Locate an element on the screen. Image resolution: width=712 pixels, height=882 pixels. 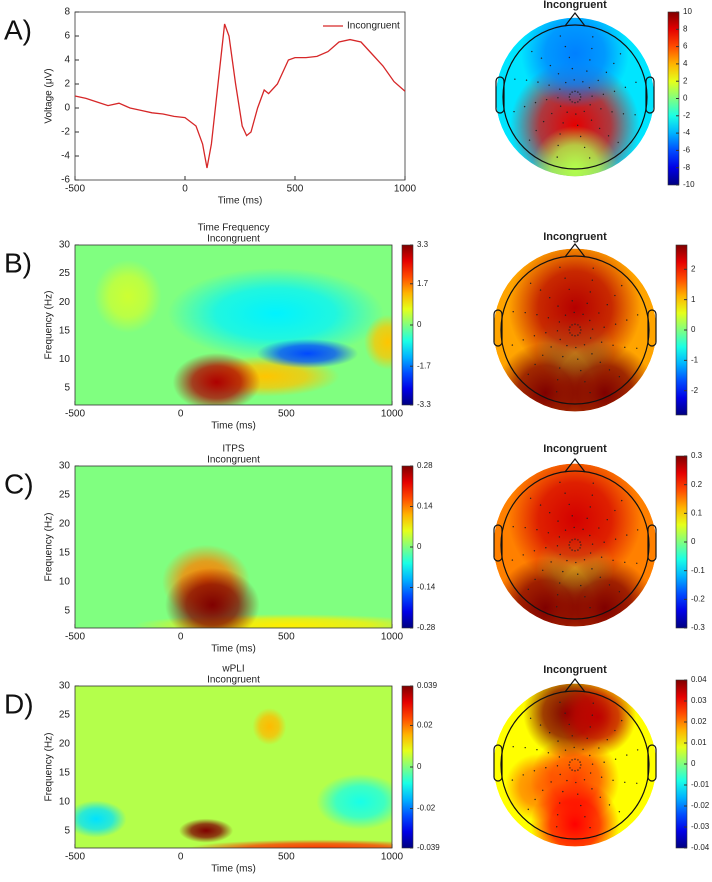
x-tick-label: 1000 is located at coordinates (392, 414).